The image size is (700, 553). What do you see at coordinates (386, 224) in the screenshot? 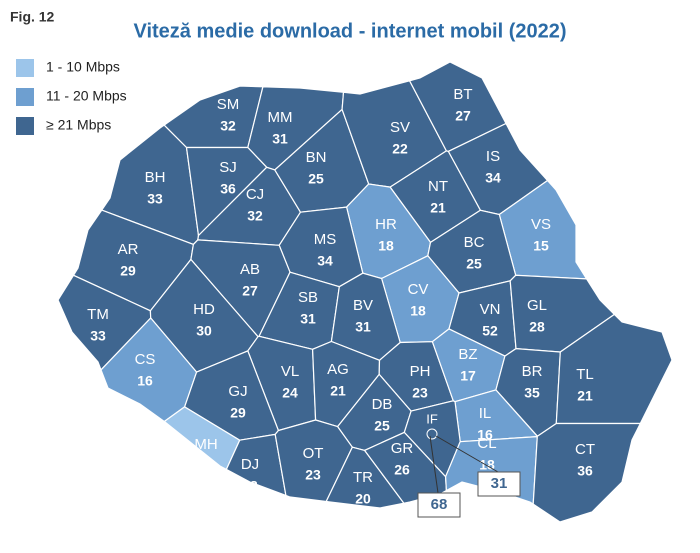
I see `county-code: HR` at bounding box center [386, 224].